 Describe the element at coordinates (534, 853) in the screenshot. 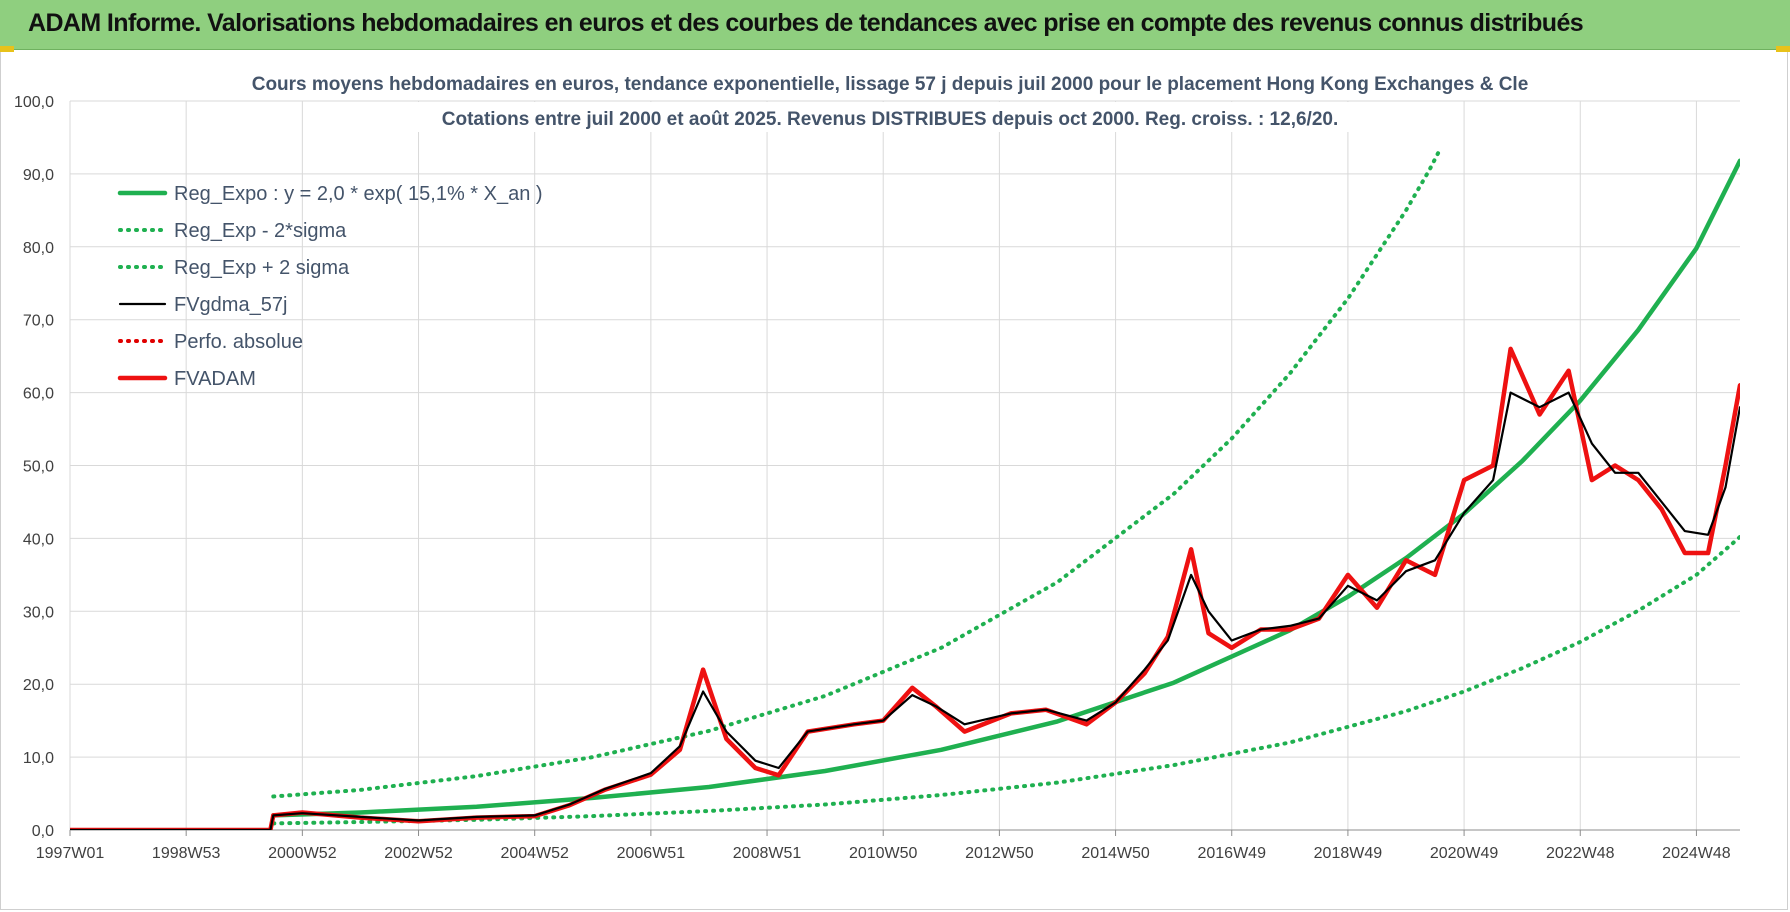

I see `x-tick-label: 2004W52` at that location.